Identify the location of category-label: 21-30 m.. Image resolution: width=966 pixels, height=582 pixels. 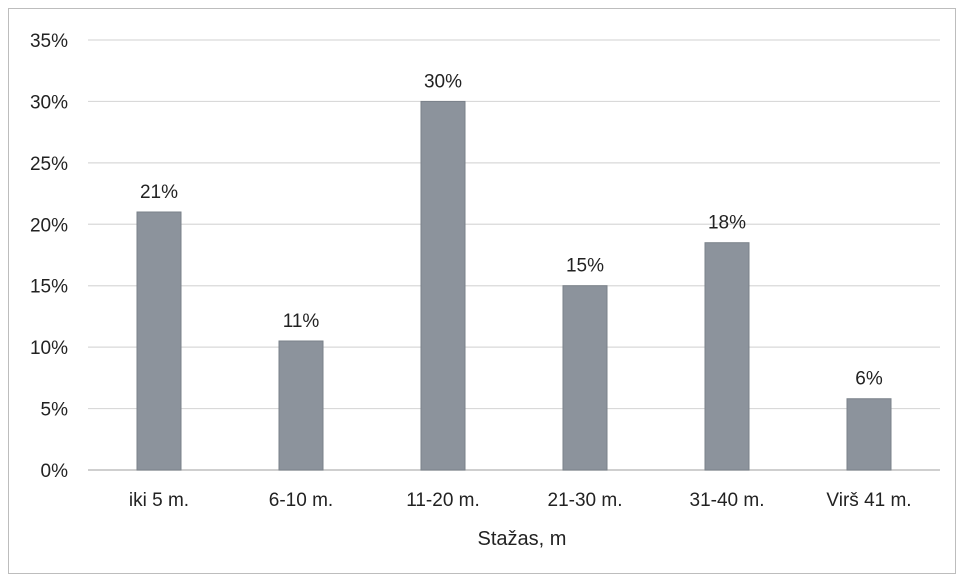
(585, 500).